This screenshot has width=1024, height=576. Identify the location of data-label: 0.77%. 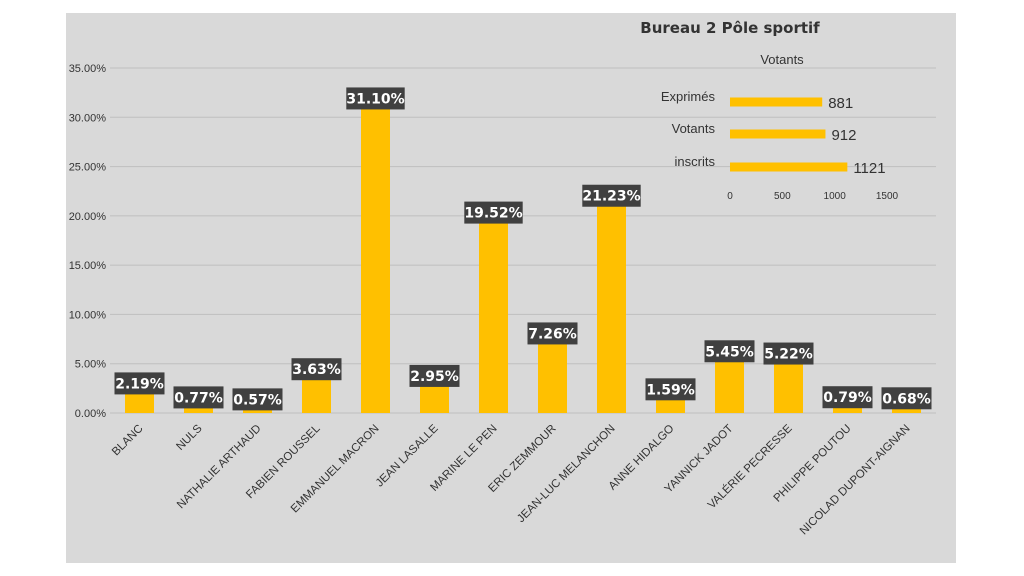
(198, 398).